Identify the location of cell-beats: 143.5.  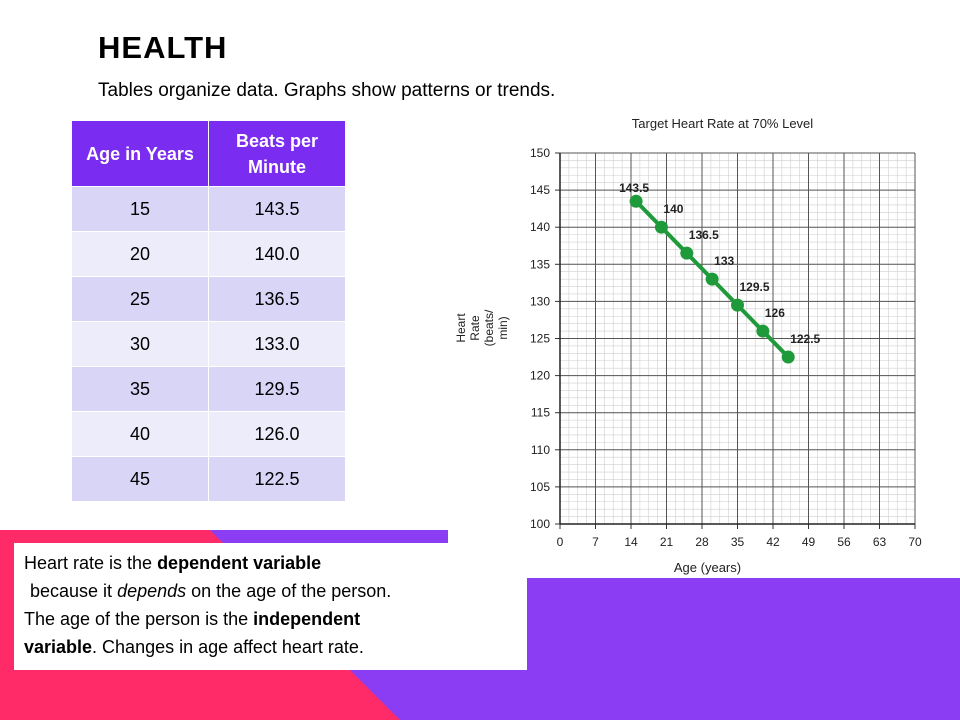
(277, 209).